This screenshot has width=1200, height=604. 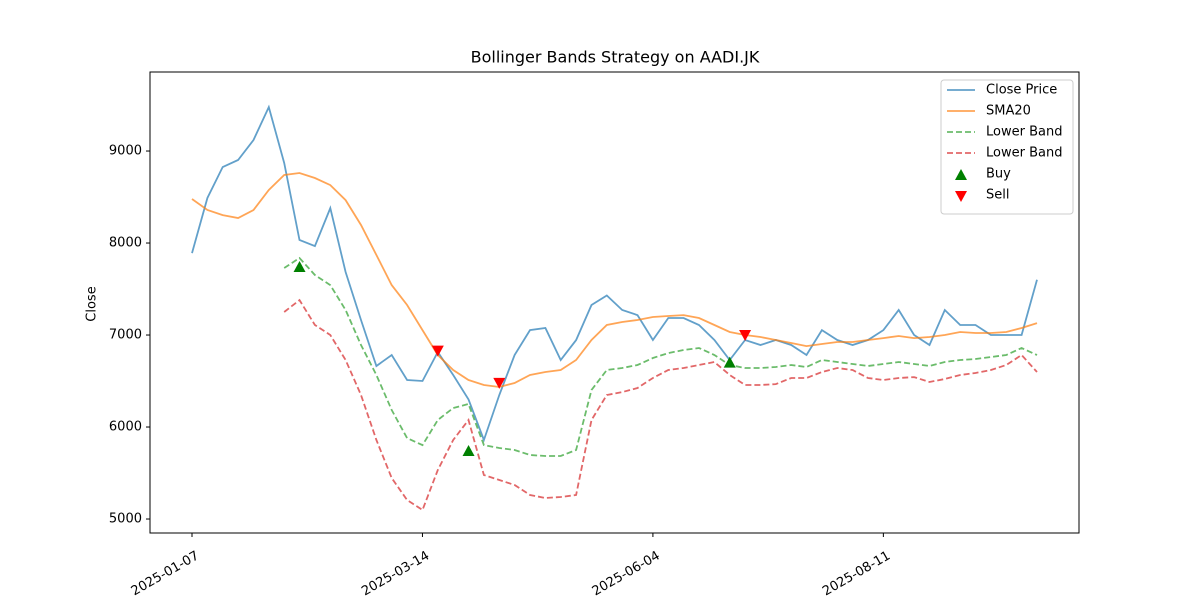 I want to click on chart-title: Bollinger Bands Strategy on AADI.JK, so click(x=615, y=57).